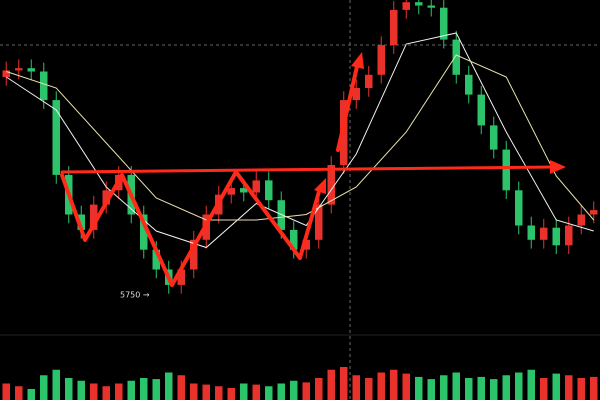 This screenshot has width=600, height=400. Describe the element at coordinates (135, 295) in the screenshot. I see `price-annotation: 5750 →` at that location.